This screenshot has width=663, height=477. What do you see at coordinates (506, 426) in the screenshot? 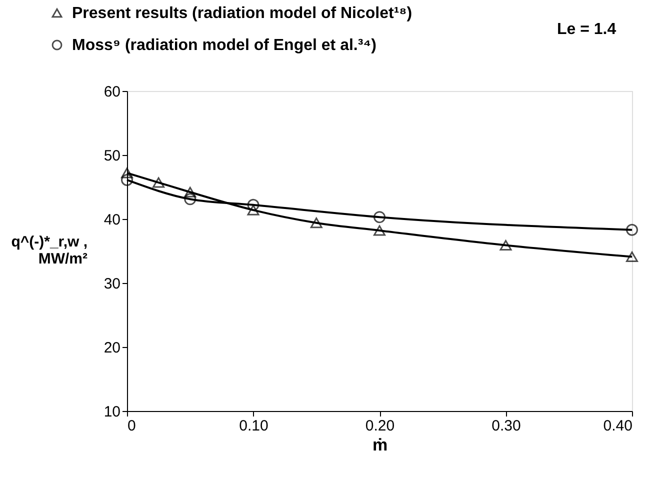
I see `x-tick-label: 0.30` at bounding box center [506, 426].